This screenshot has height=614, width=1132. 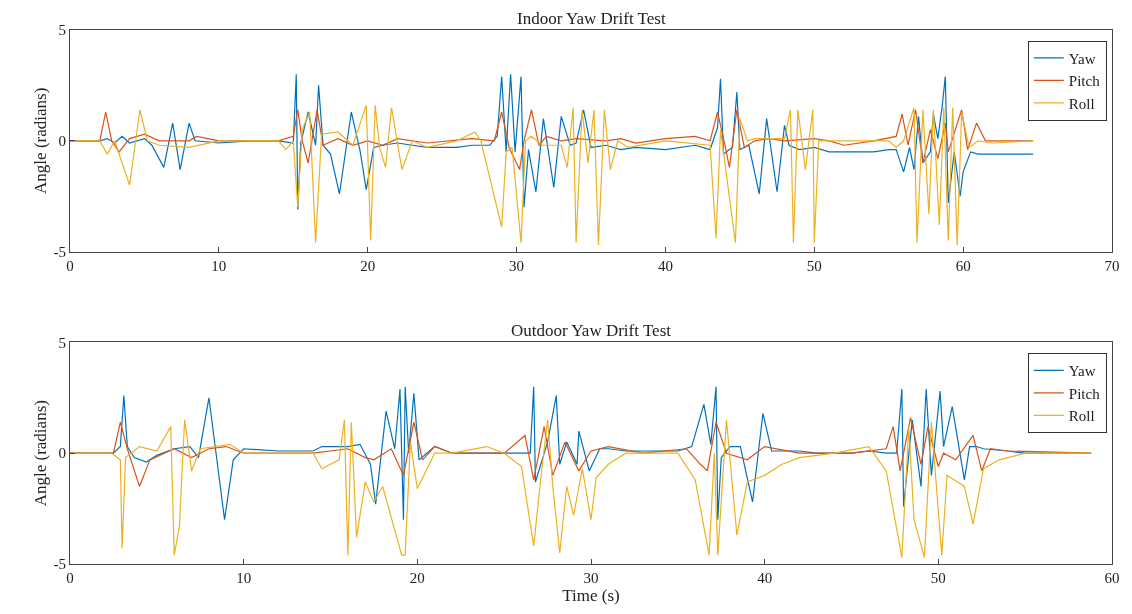 I want to click on x-axis-title: Time (s), so click(x=591, y=596).